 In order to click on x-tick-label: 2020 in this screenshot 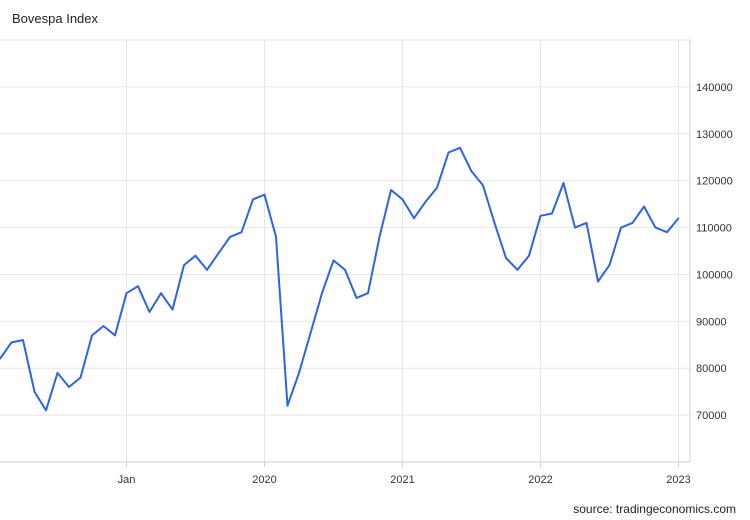, I will do `click(264, 480)`.